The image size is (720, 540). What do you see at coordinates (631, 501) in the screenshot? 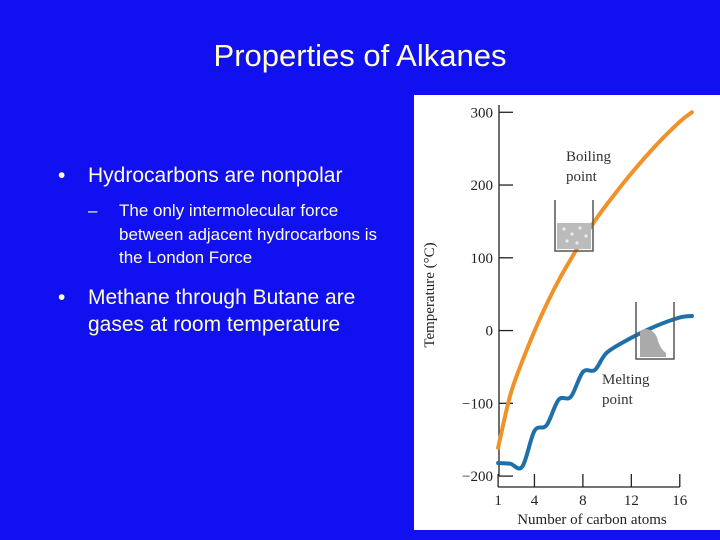
I see `x-tick-label: 12` at bounding box center [631, 501].